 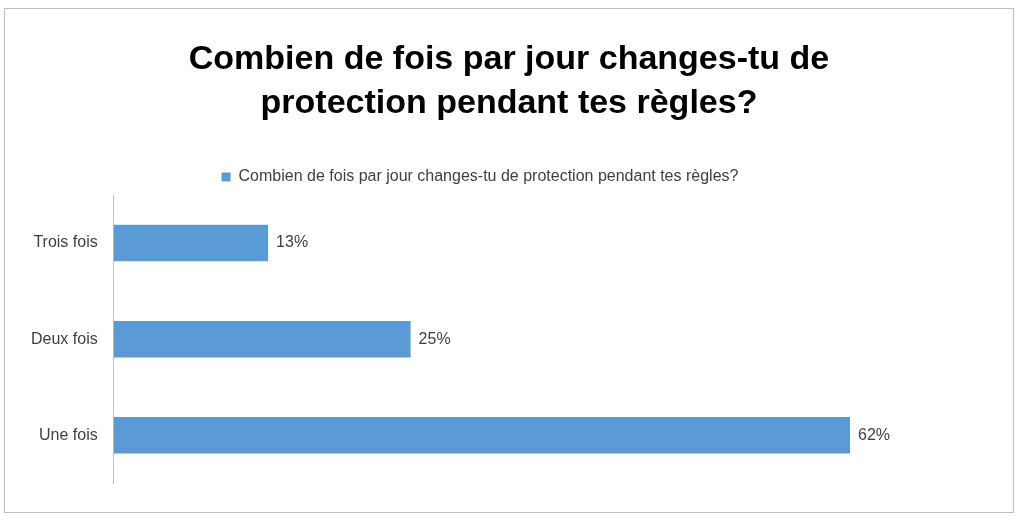 I want to click on y-tick-label: Deux fois, so click(x=64, y=338).